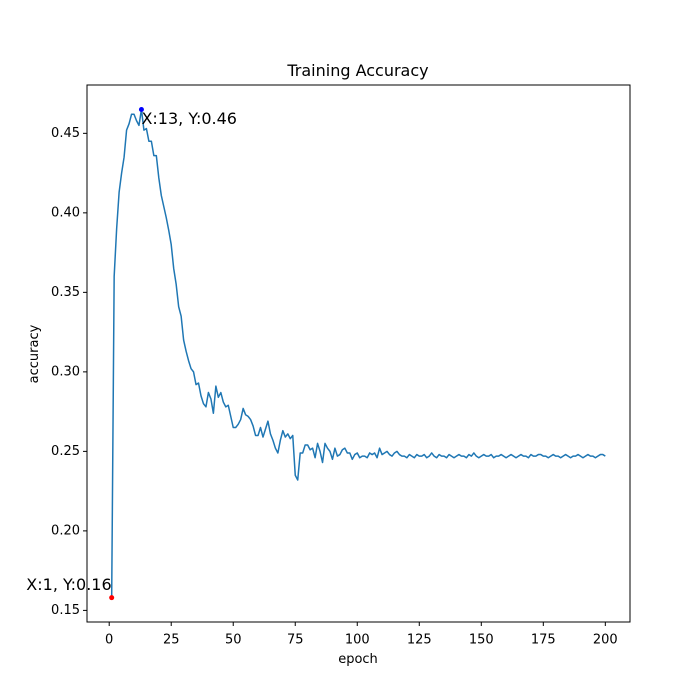 This screenshot has width=700, height=700. What do you see at coordinates (171, 640) in the screenshot?
I see `x-tick-label: 25` at bounding box center [171, 640].